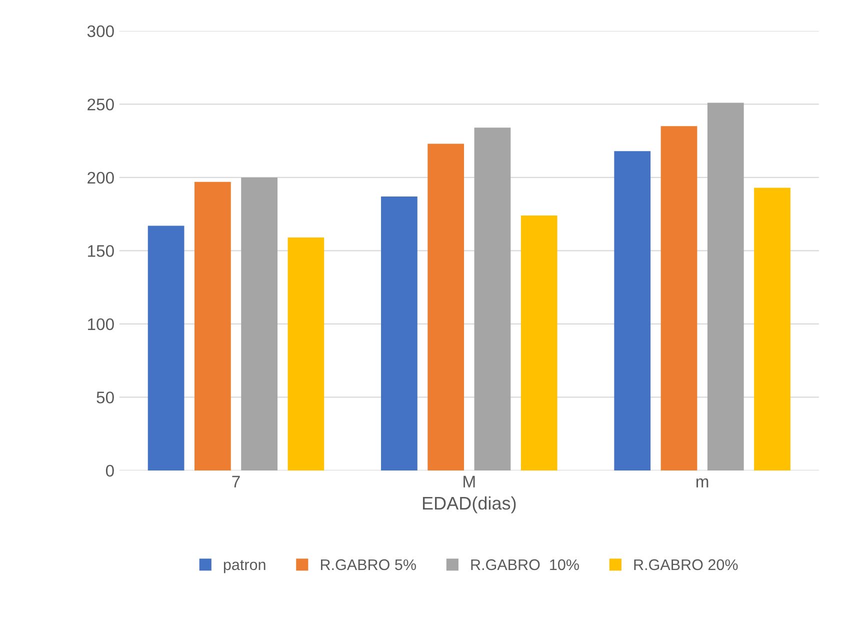 Image resolution: width=853 pixels, height=619 pixels. What do you see at coordinates (469, 505) in the screenshot?
I see `x-axis-title: EDAD(dias)` at bounding box center [469, 505].